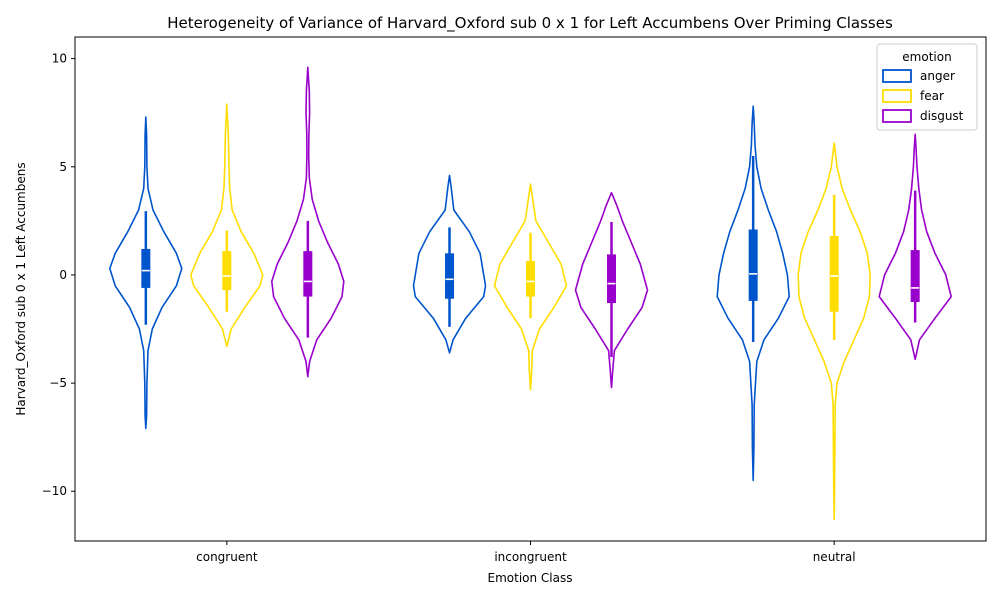  What do you see at coordinates (530, 278) in the screenshot?
I see `iqr-box-fear-incongruent` at bounding box center [530, 278].